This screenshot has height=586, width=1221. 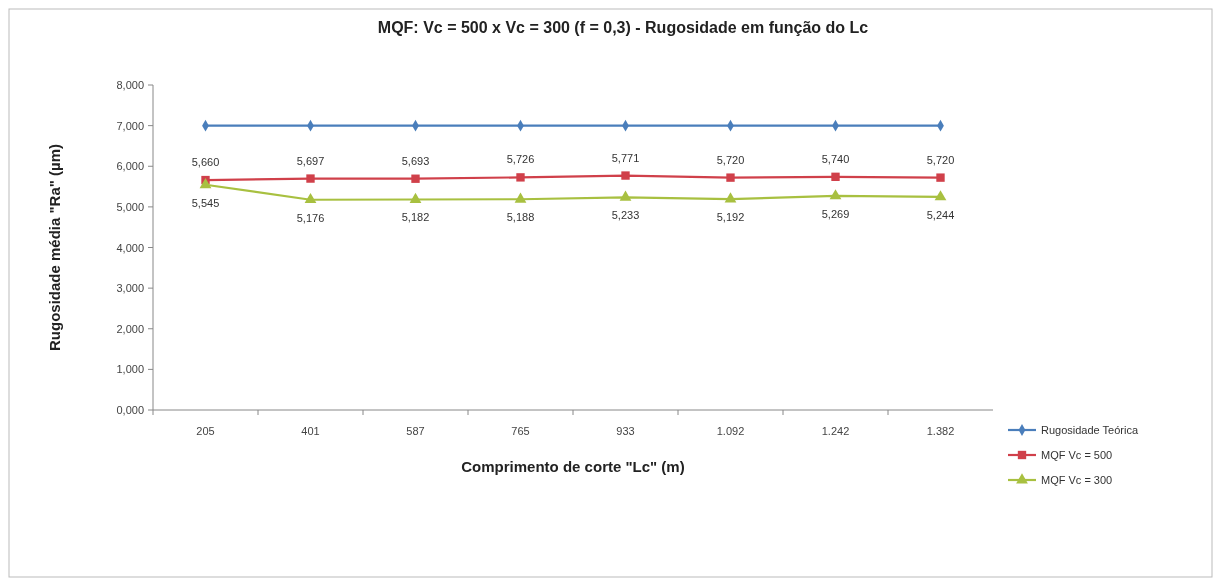 I want to click on data-label: 5,233, so click(x=625, y=215).